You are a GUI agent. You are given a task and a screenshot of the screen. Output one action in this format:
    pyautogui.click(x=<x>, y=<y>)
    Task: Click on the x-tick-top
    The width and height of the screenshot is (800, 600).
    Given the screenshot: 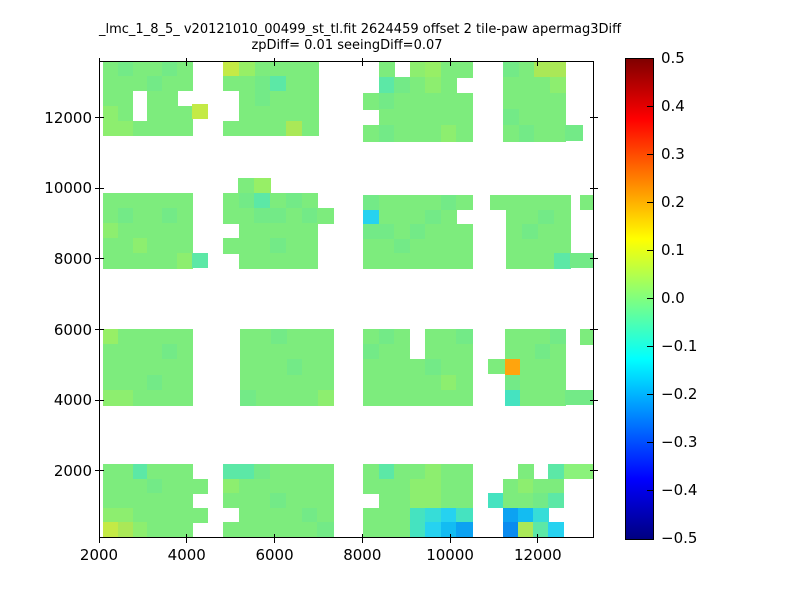 What is the action you would take?
    pyautogui.click(x=362, y=62)
    